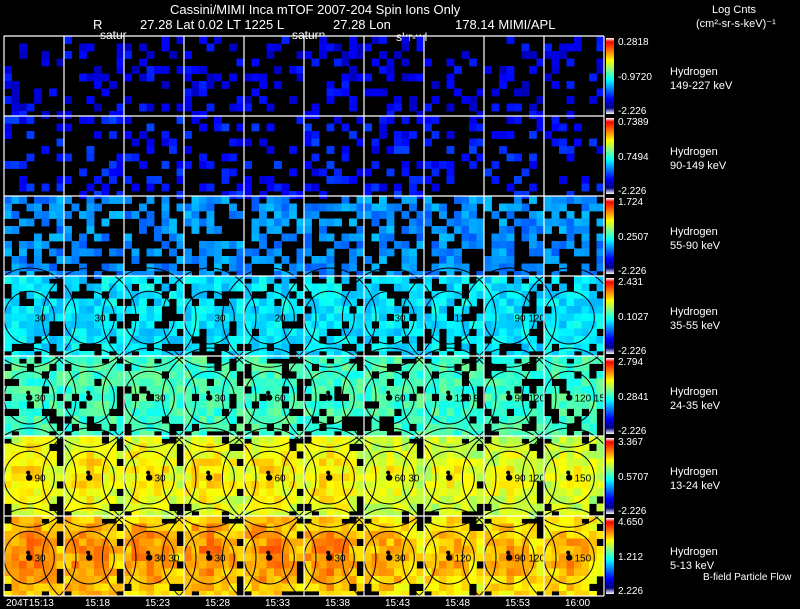 This screenshot has width=800, height=609. I want to click on colorbar-max: 0.2818, so click(633, 42).